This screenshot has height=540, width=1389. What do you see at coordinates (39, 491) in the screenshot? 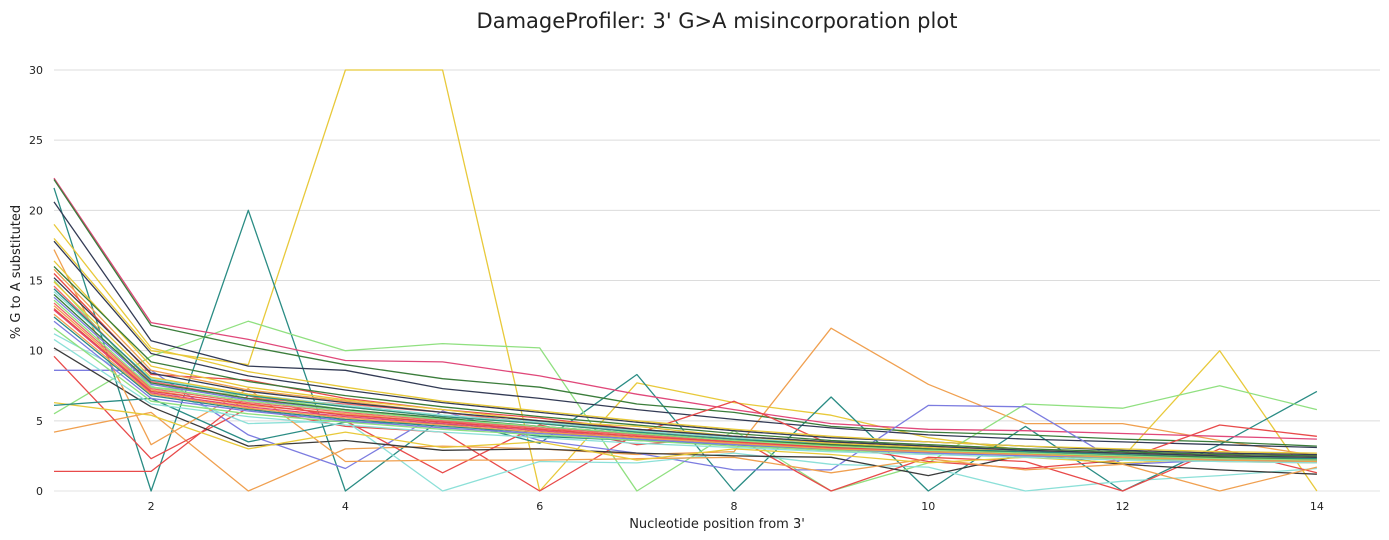
I see `y-tick-label: 0` at bounding box center [39, 491].